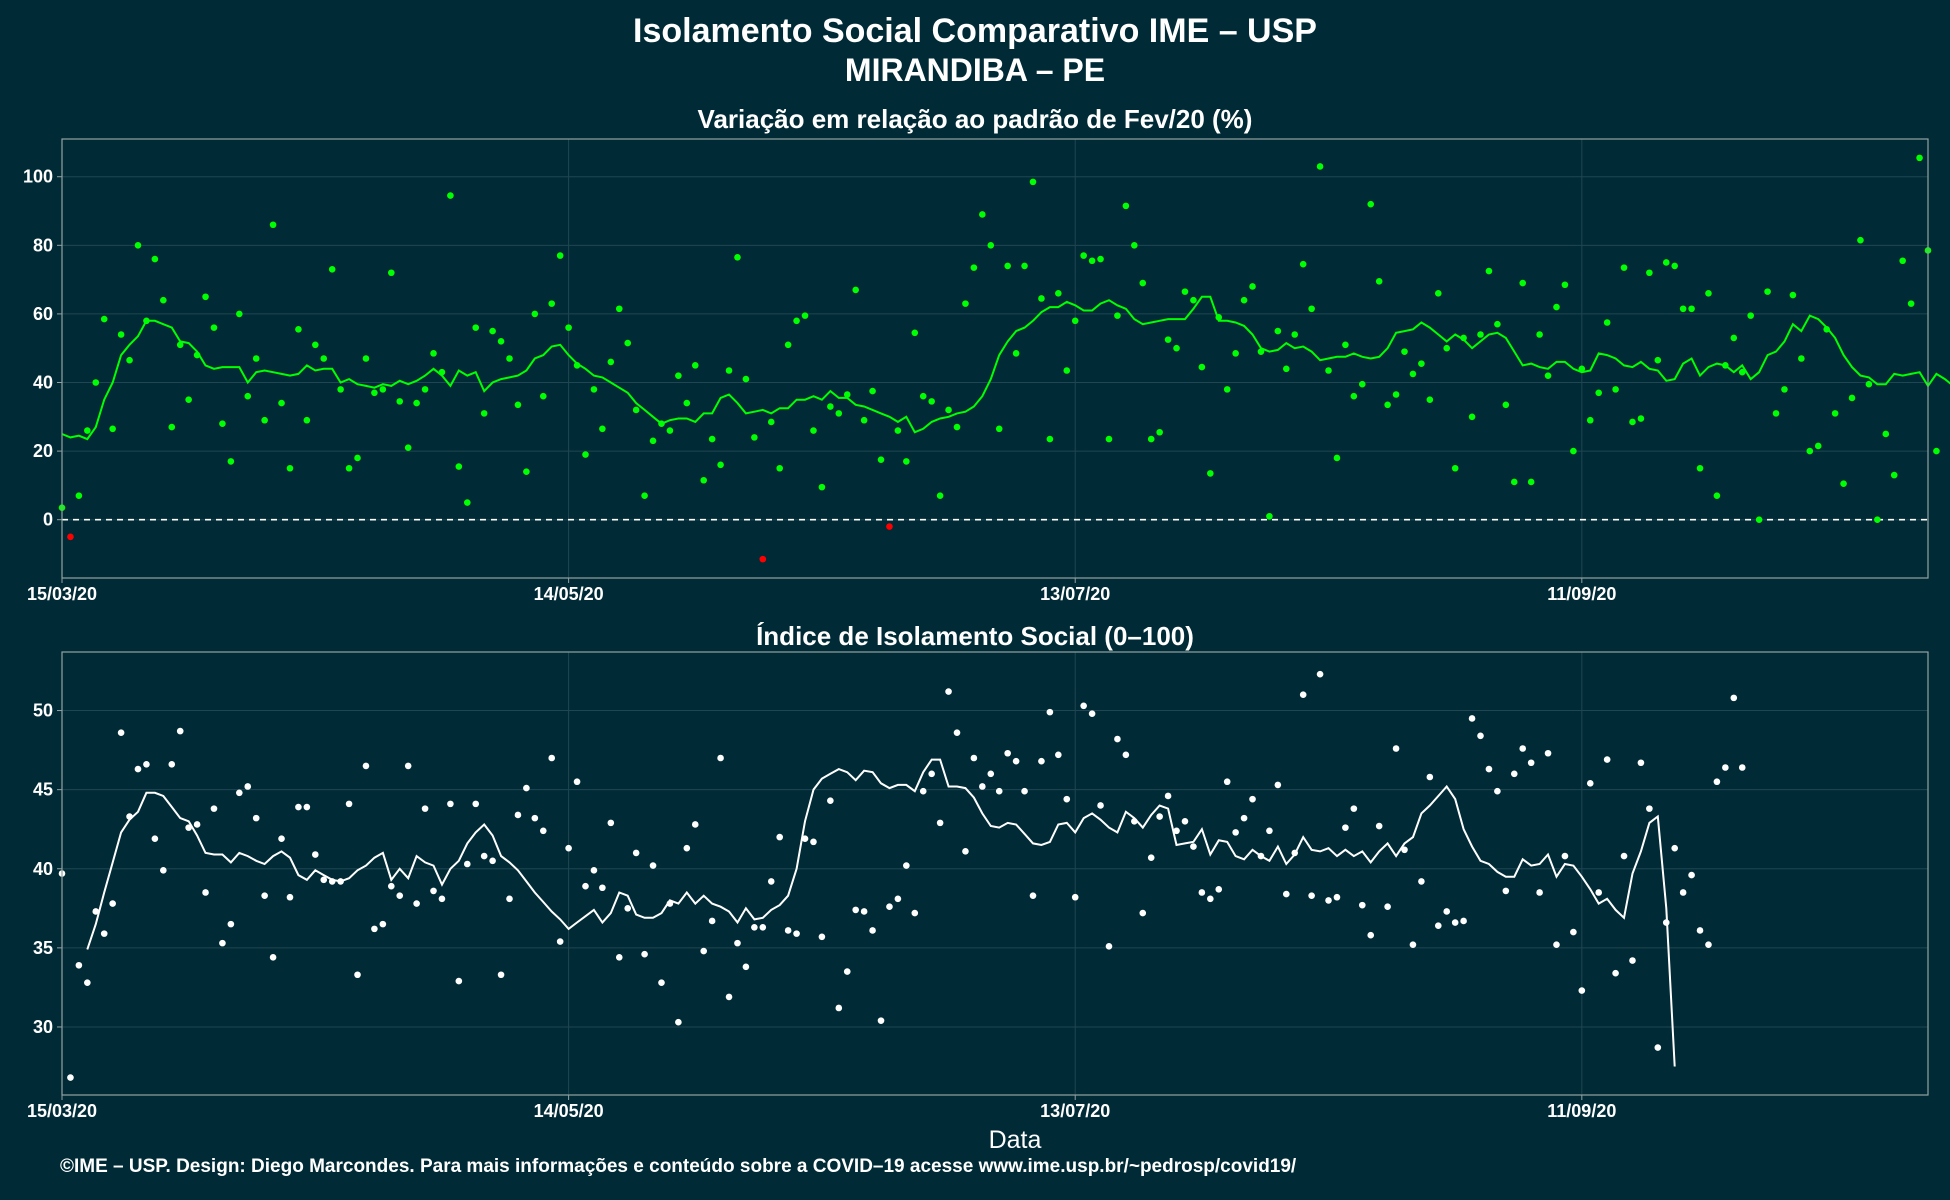 This screenshot has width=1950, height=1200. Describe the element at coordinates (62, 594) in the screenshot. I see `x-tick-label: 15/03/20` at that location.